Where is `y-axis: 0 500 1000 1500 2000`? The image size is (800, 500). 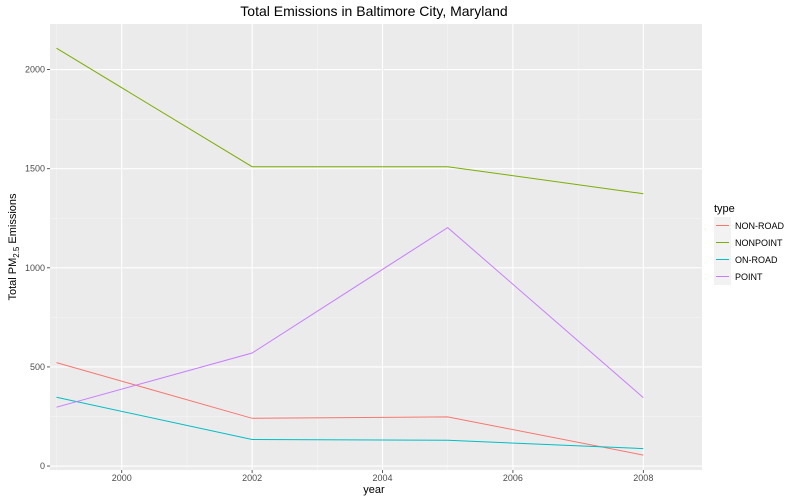 y-axis: 0 500 1000 1500 2000 is located at coordinates (37, 268).